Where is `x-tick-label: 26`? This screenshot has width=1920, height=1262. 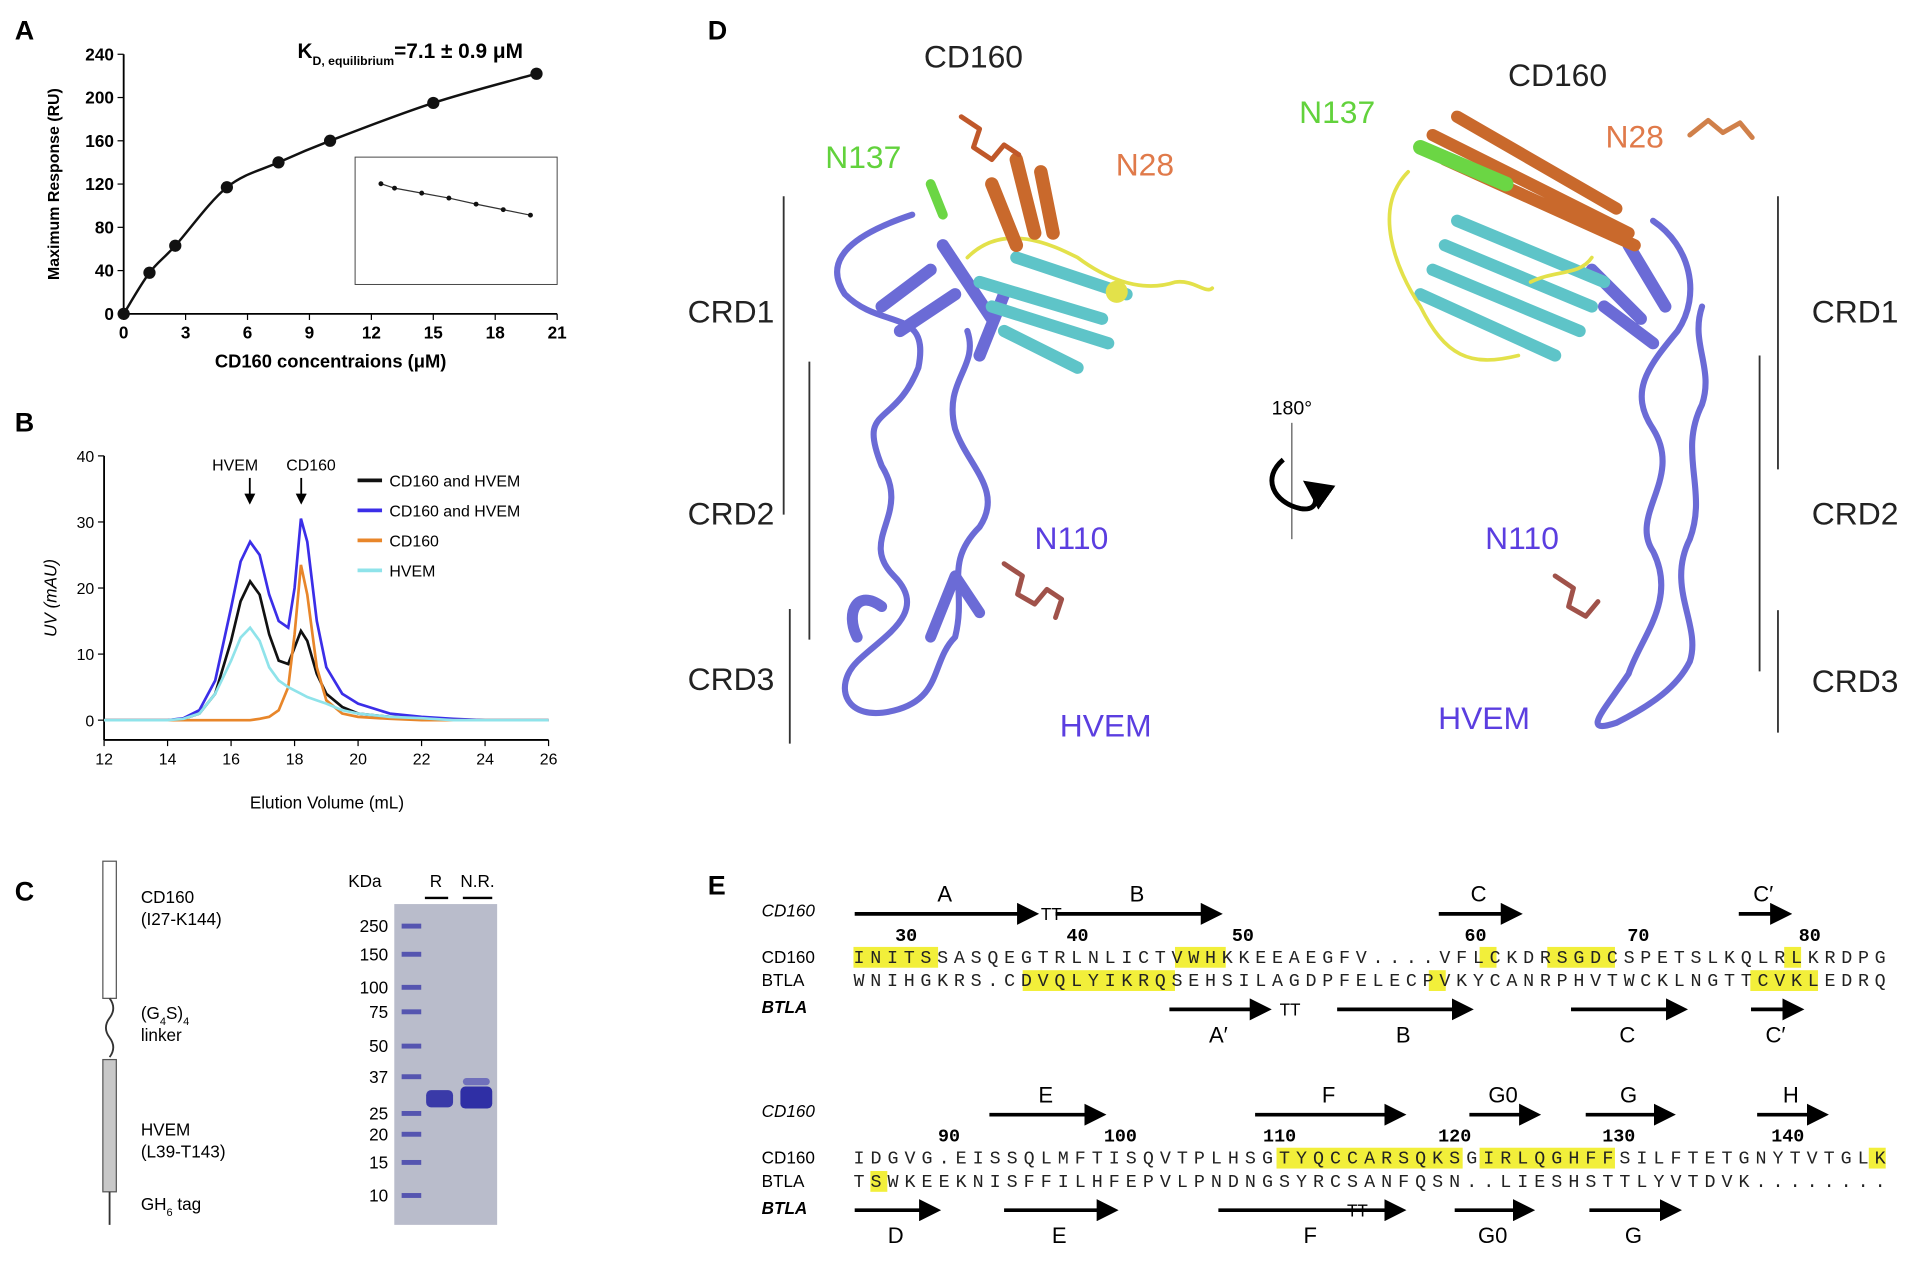
x-tick-label: 26 is located at coordinates (549, 759).